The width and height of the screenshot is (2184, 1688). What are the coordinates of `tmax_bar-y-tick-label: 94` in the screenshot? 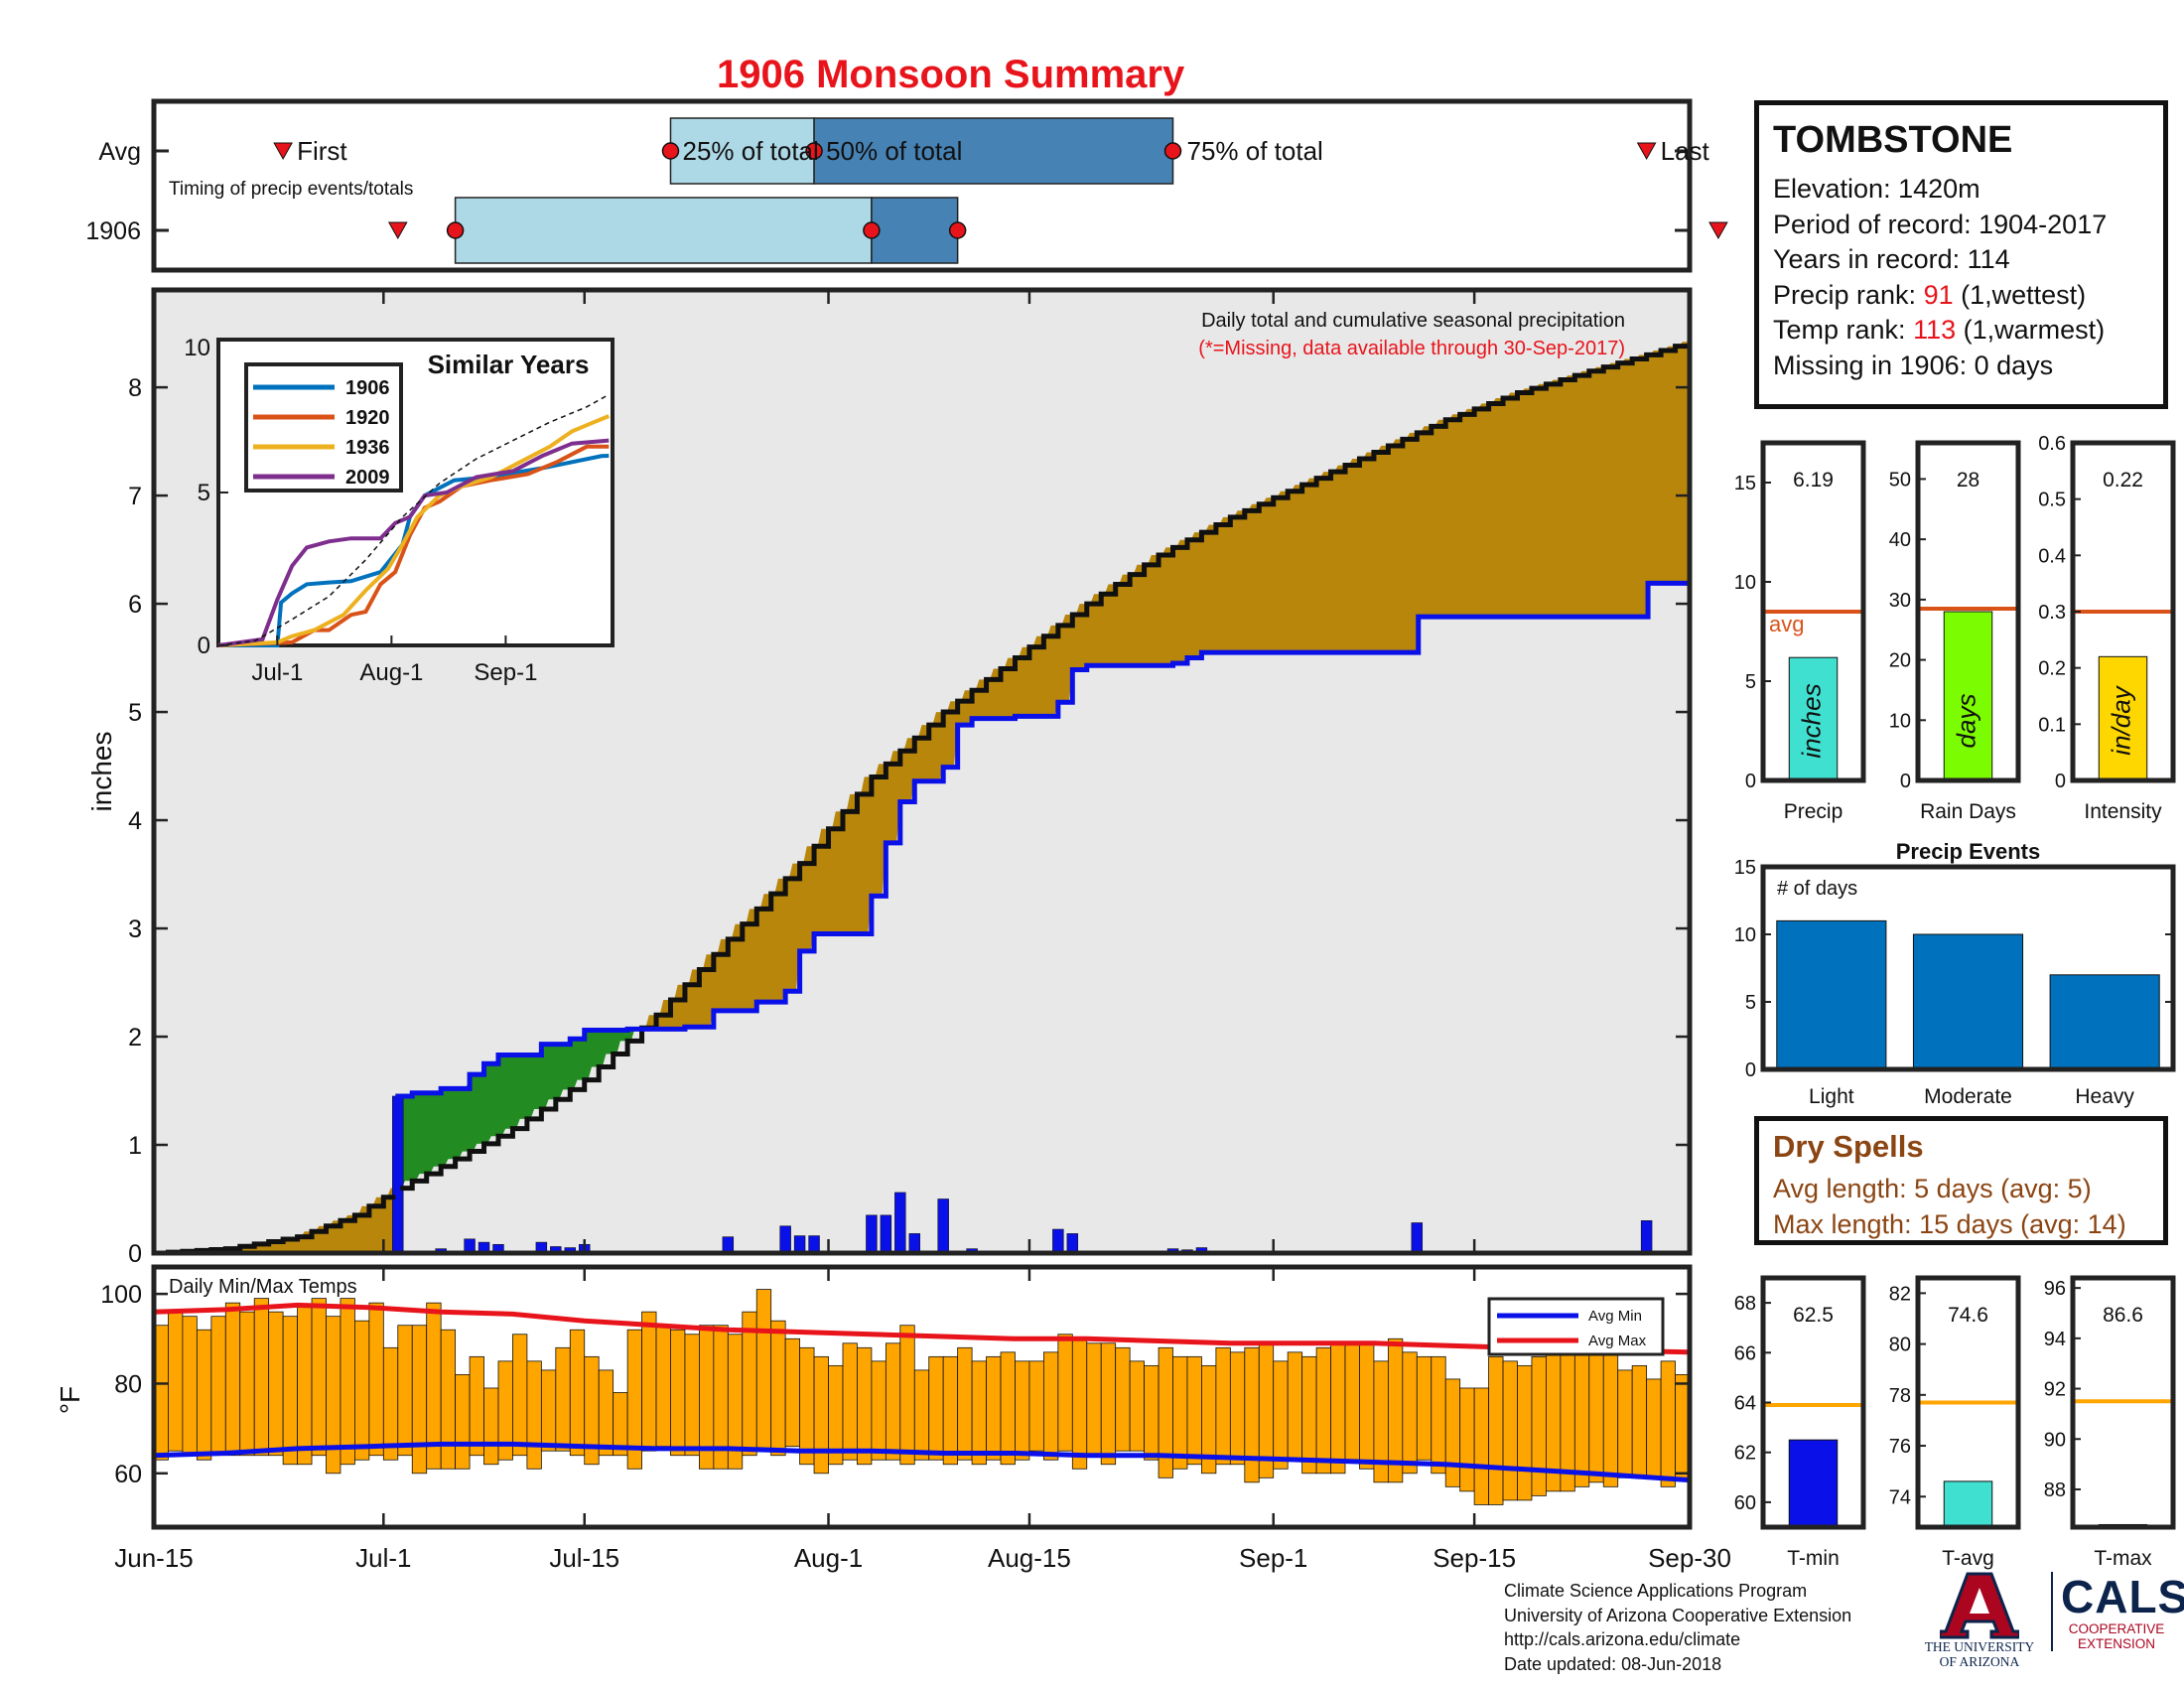 It's located at (2055, 1339).